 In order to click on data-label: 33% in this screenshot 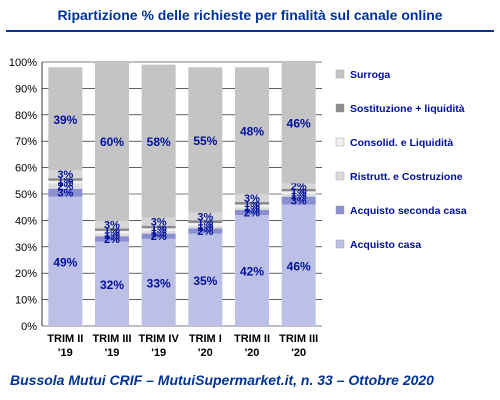, I will do `click(159, 283)`.